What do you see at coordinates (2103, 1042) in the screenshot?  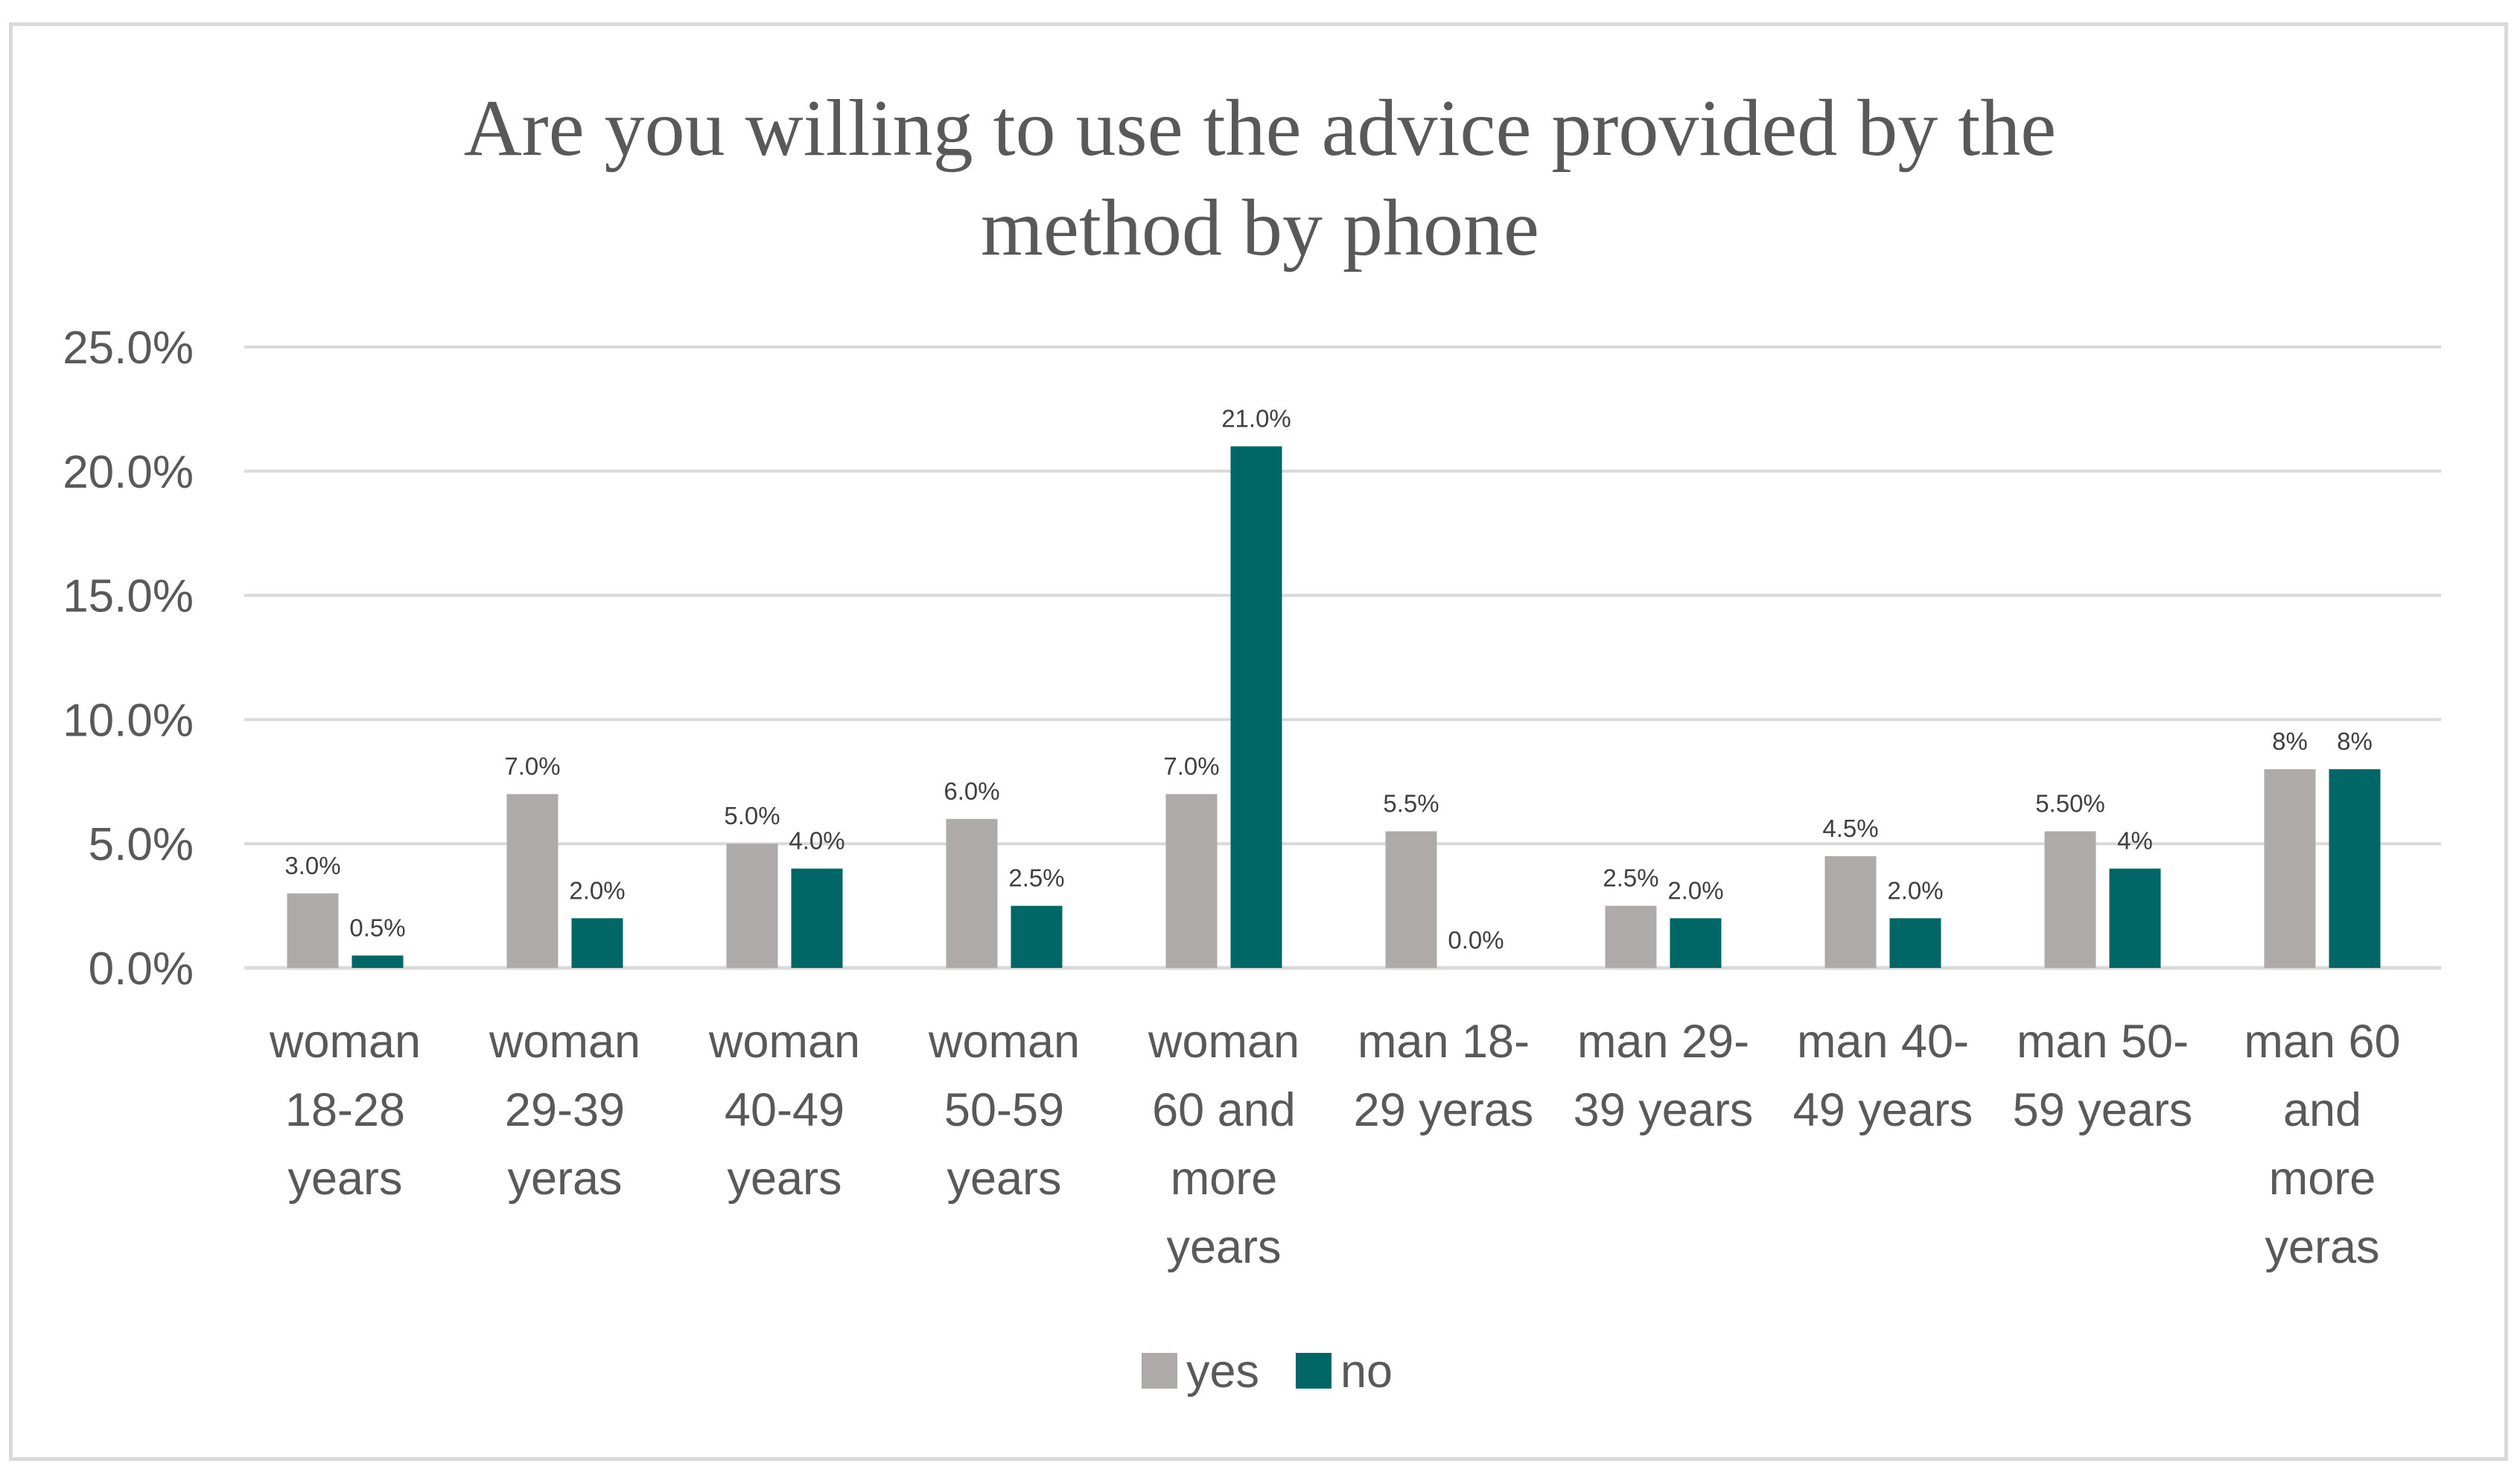 I see `x-category-label: man 50-` at bounding box center [2103, 1042].